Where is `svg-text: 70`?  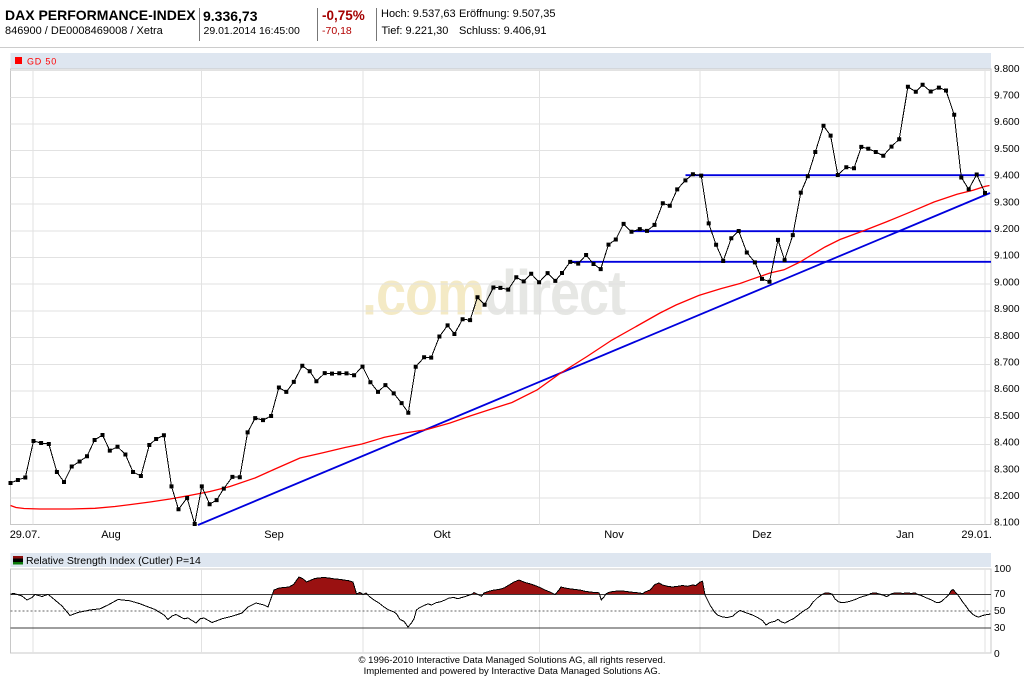 svg-text: 70 is located at coordinates (1000, 594).